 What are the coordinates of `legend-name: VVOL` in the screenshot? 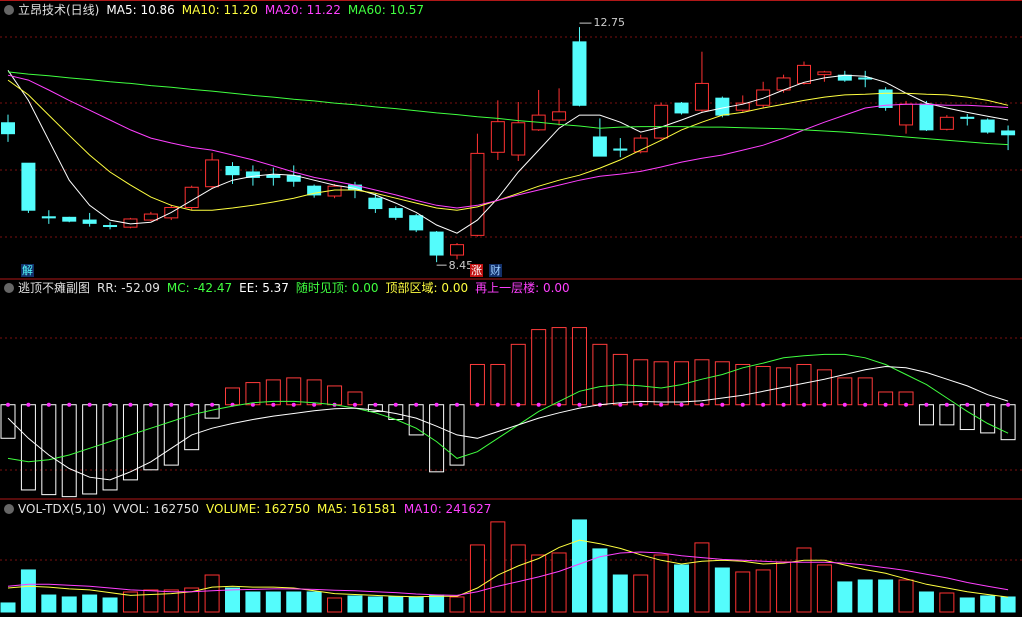 It's located at (129, 509).